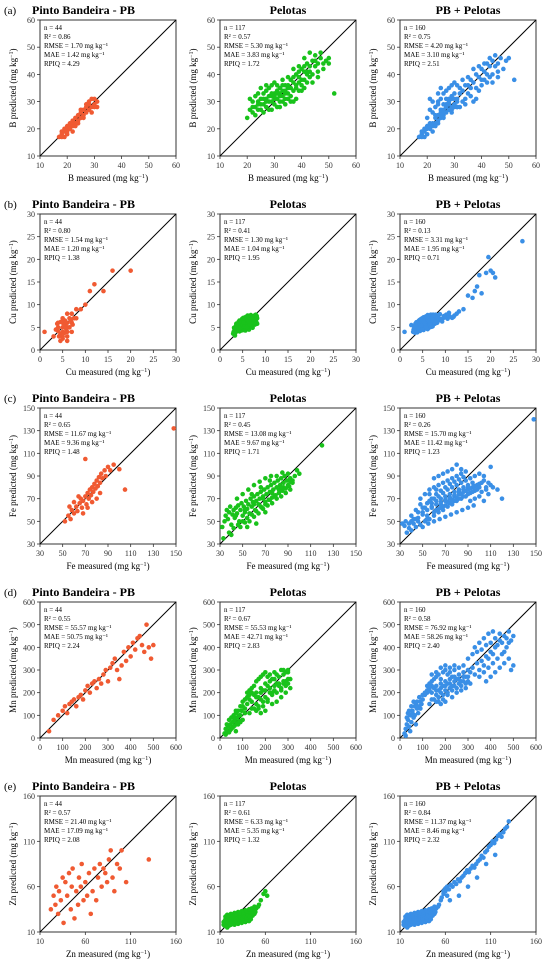  What do you see at coordinates (131, 359) in the screenshot?
I see `x-tick-label: 20` at bounding box center [131, 359].